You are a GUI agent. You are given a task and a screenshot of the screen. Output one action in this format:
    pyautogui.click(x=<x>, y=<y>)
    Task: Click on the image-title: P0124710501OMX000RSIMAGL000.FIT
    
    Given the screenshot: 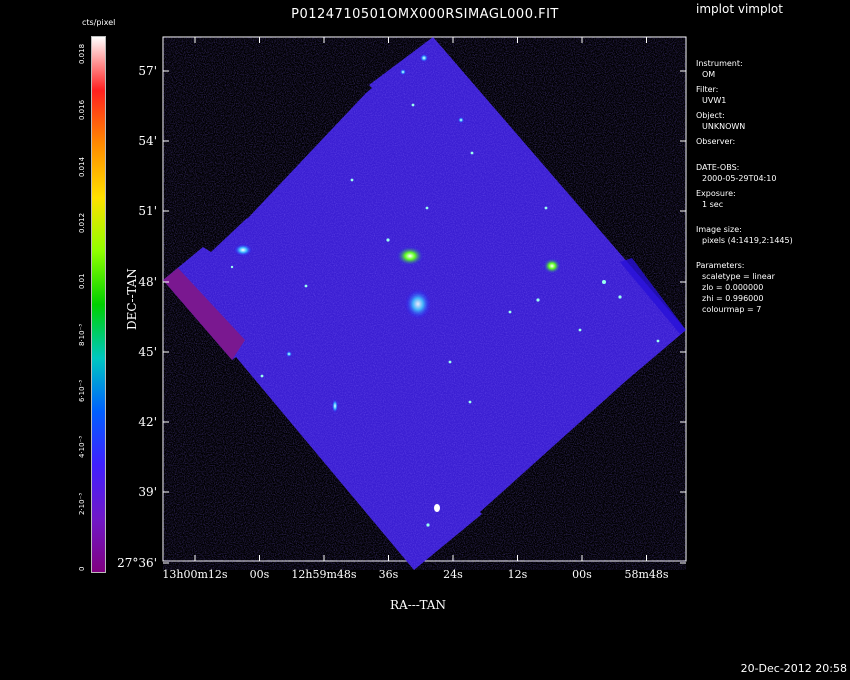 What is the action you would take?
    pyautogui.click(x=425, y=14)
    